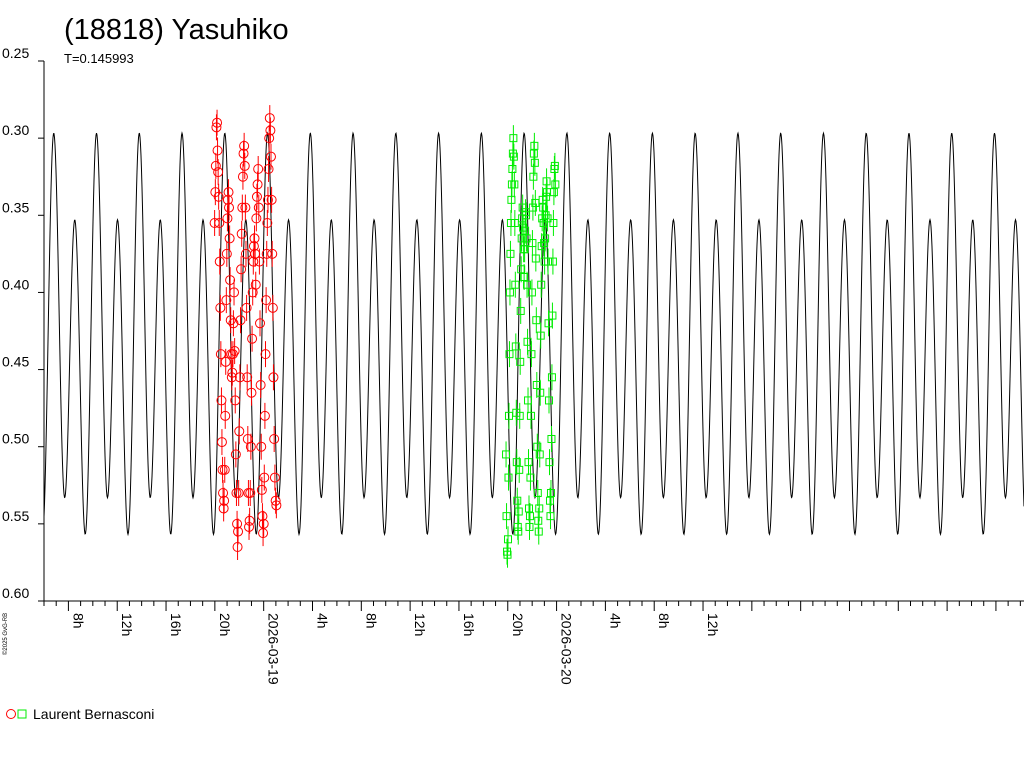 Image resolution: width=1024 pixels, height=768 pixels. What do you see at coordinates (78, 621) in the screenshot?
I see `x-tick-label: 8h` at bounding box center [78, 621].